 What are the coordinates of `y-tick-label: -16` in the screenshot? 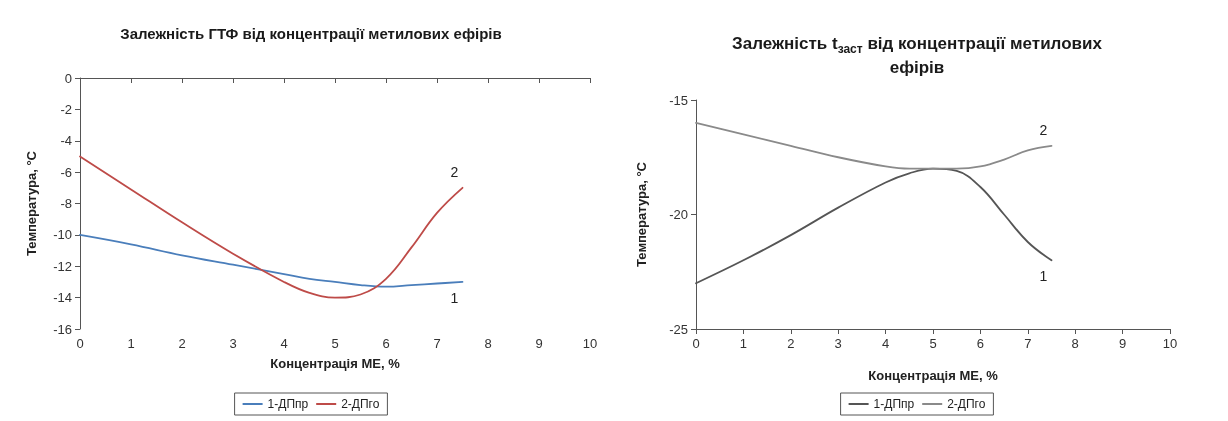 It's located at (62, 329).